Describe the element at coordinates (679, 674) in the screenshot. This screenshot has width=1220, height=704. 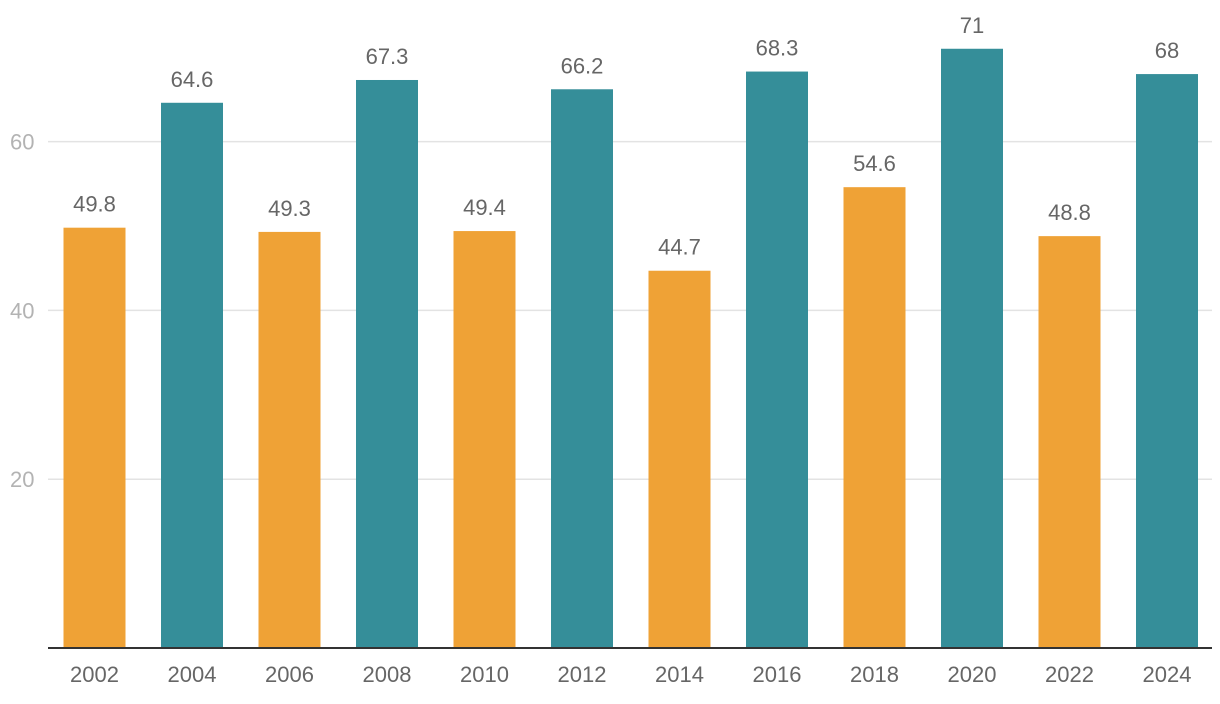
I see `x-tick-label-2014: 2014` at that location.